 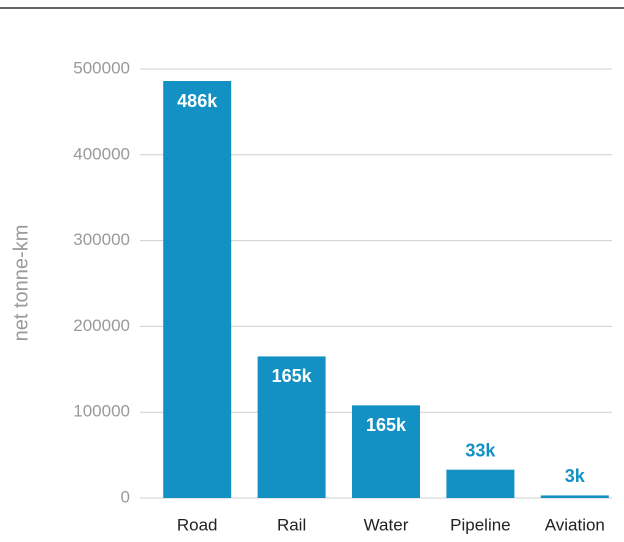 I want to click on value-label: 486k, so click(x=197, y=101).